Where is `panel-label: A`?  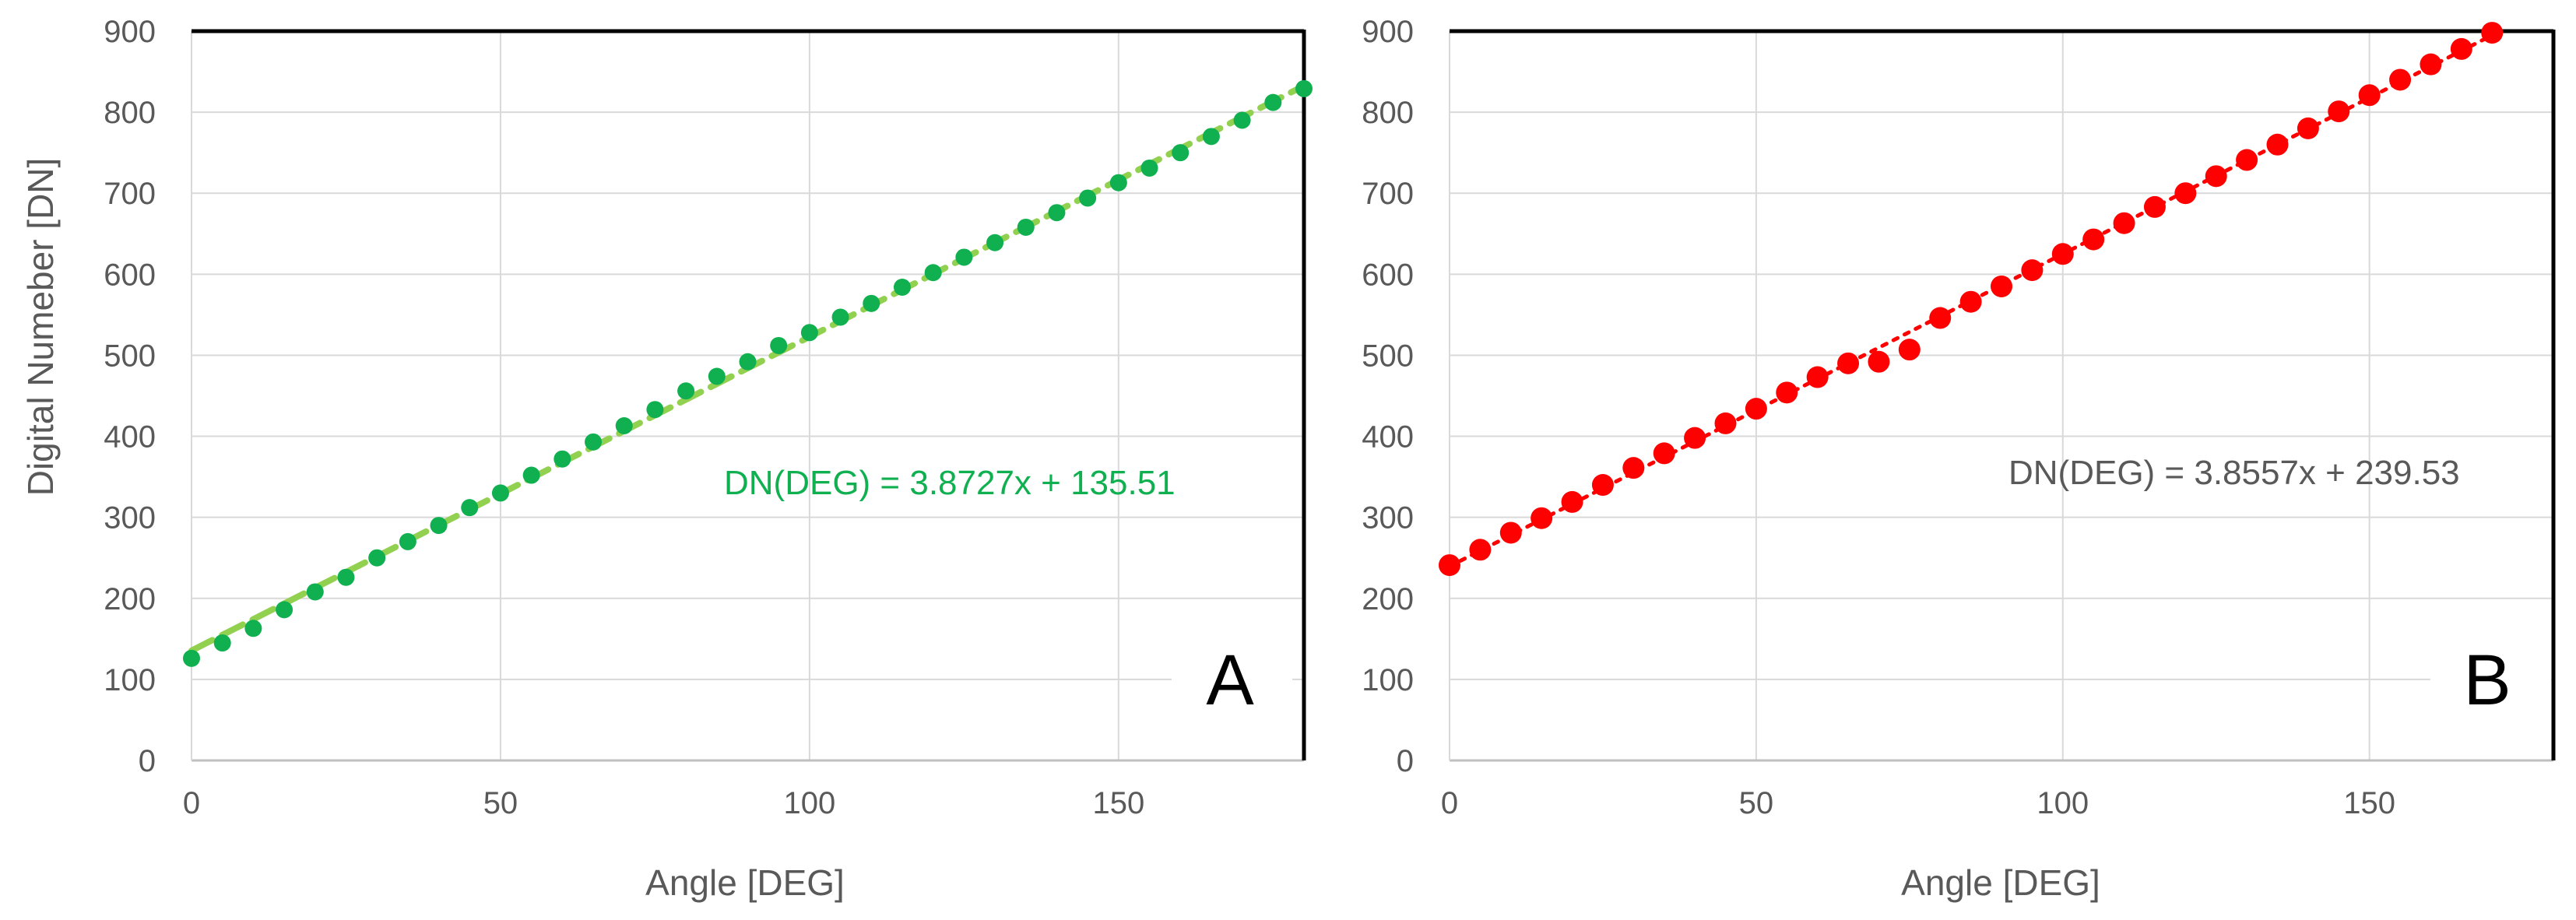
panel-label: A is located at coordinates (1230, 680).